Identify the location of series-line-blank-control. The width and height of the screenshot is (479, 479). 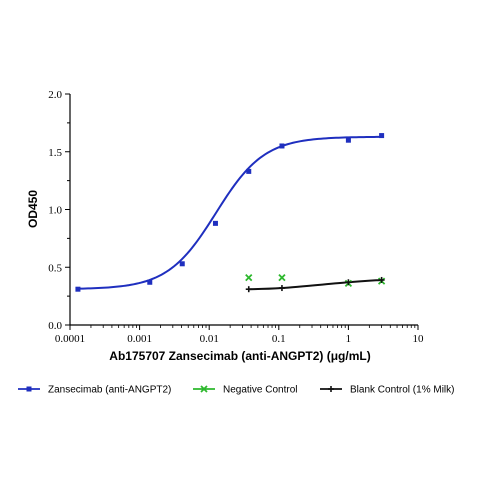
(315, 284).